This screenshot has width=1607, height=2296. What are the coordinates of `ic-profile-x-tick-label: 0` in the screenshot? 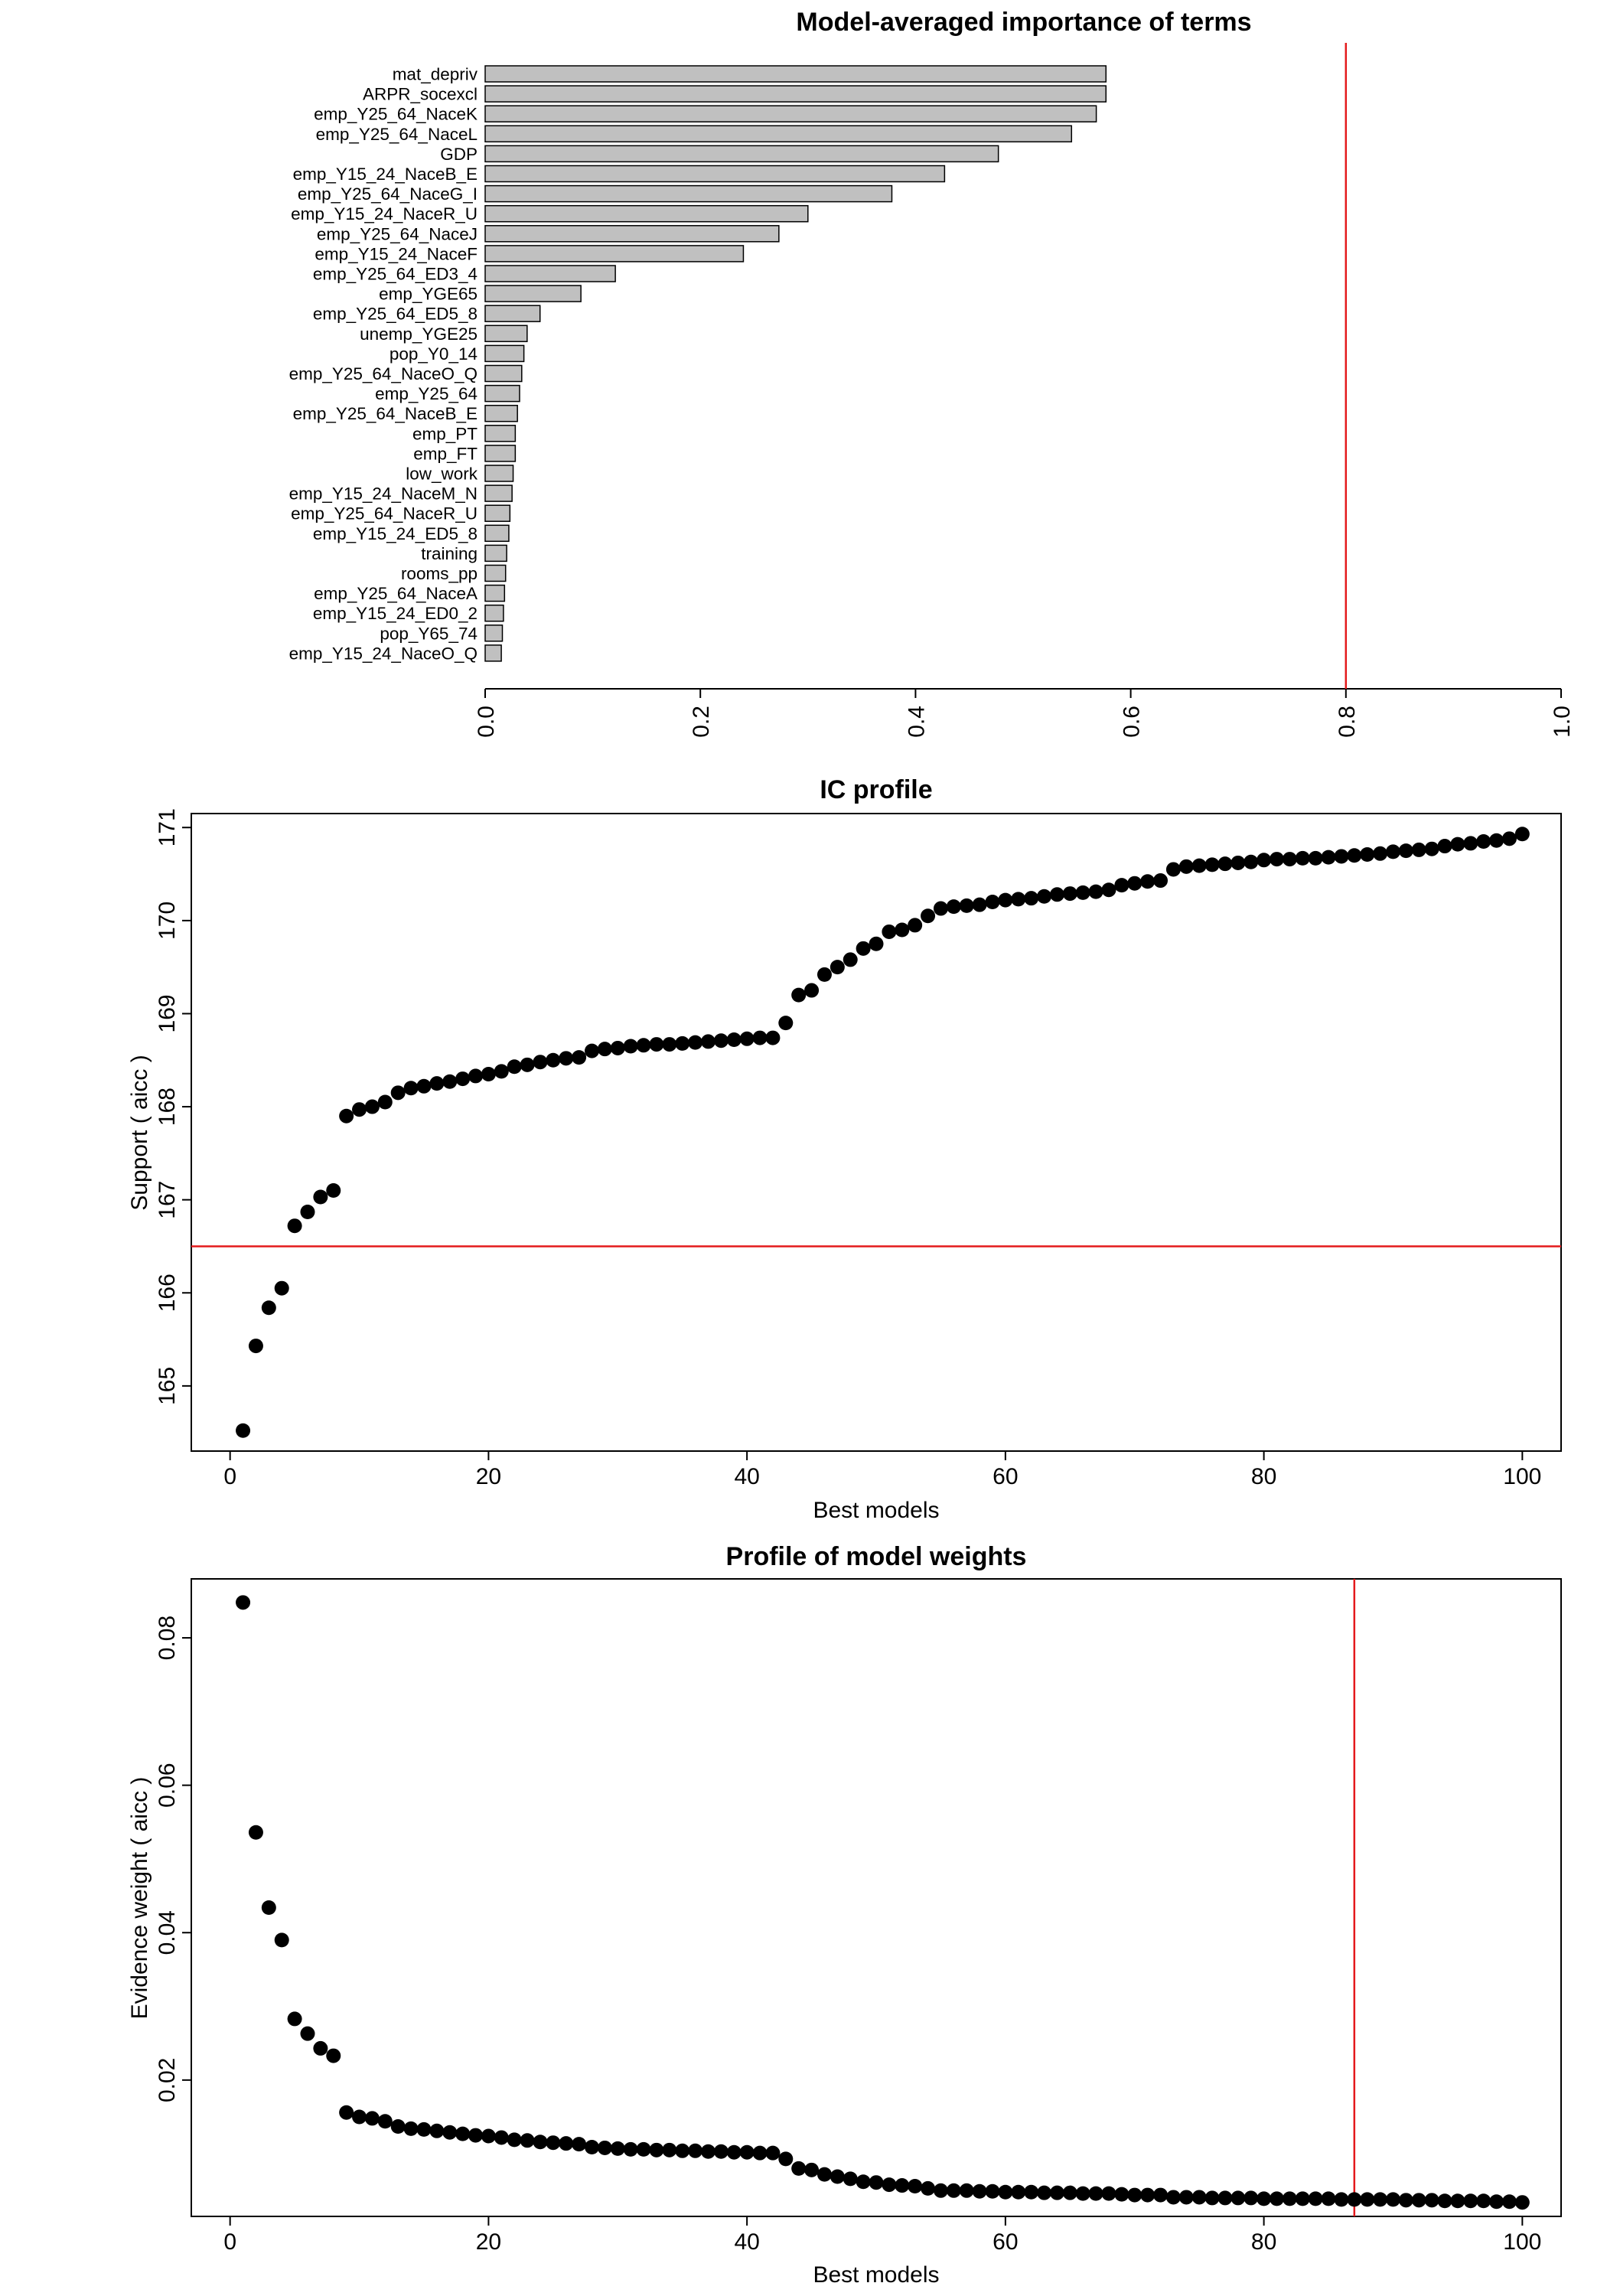 It's located at (229, 1476).